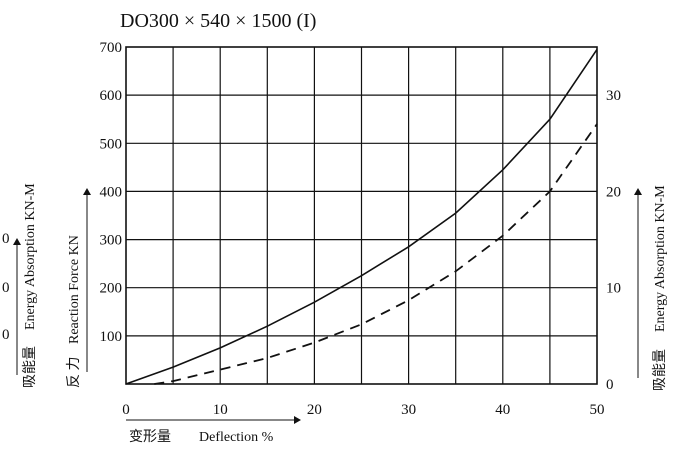  Describe the element at coordinates (297, 420) in the screenshot. I see `x-axis-arrowhead` at that location.